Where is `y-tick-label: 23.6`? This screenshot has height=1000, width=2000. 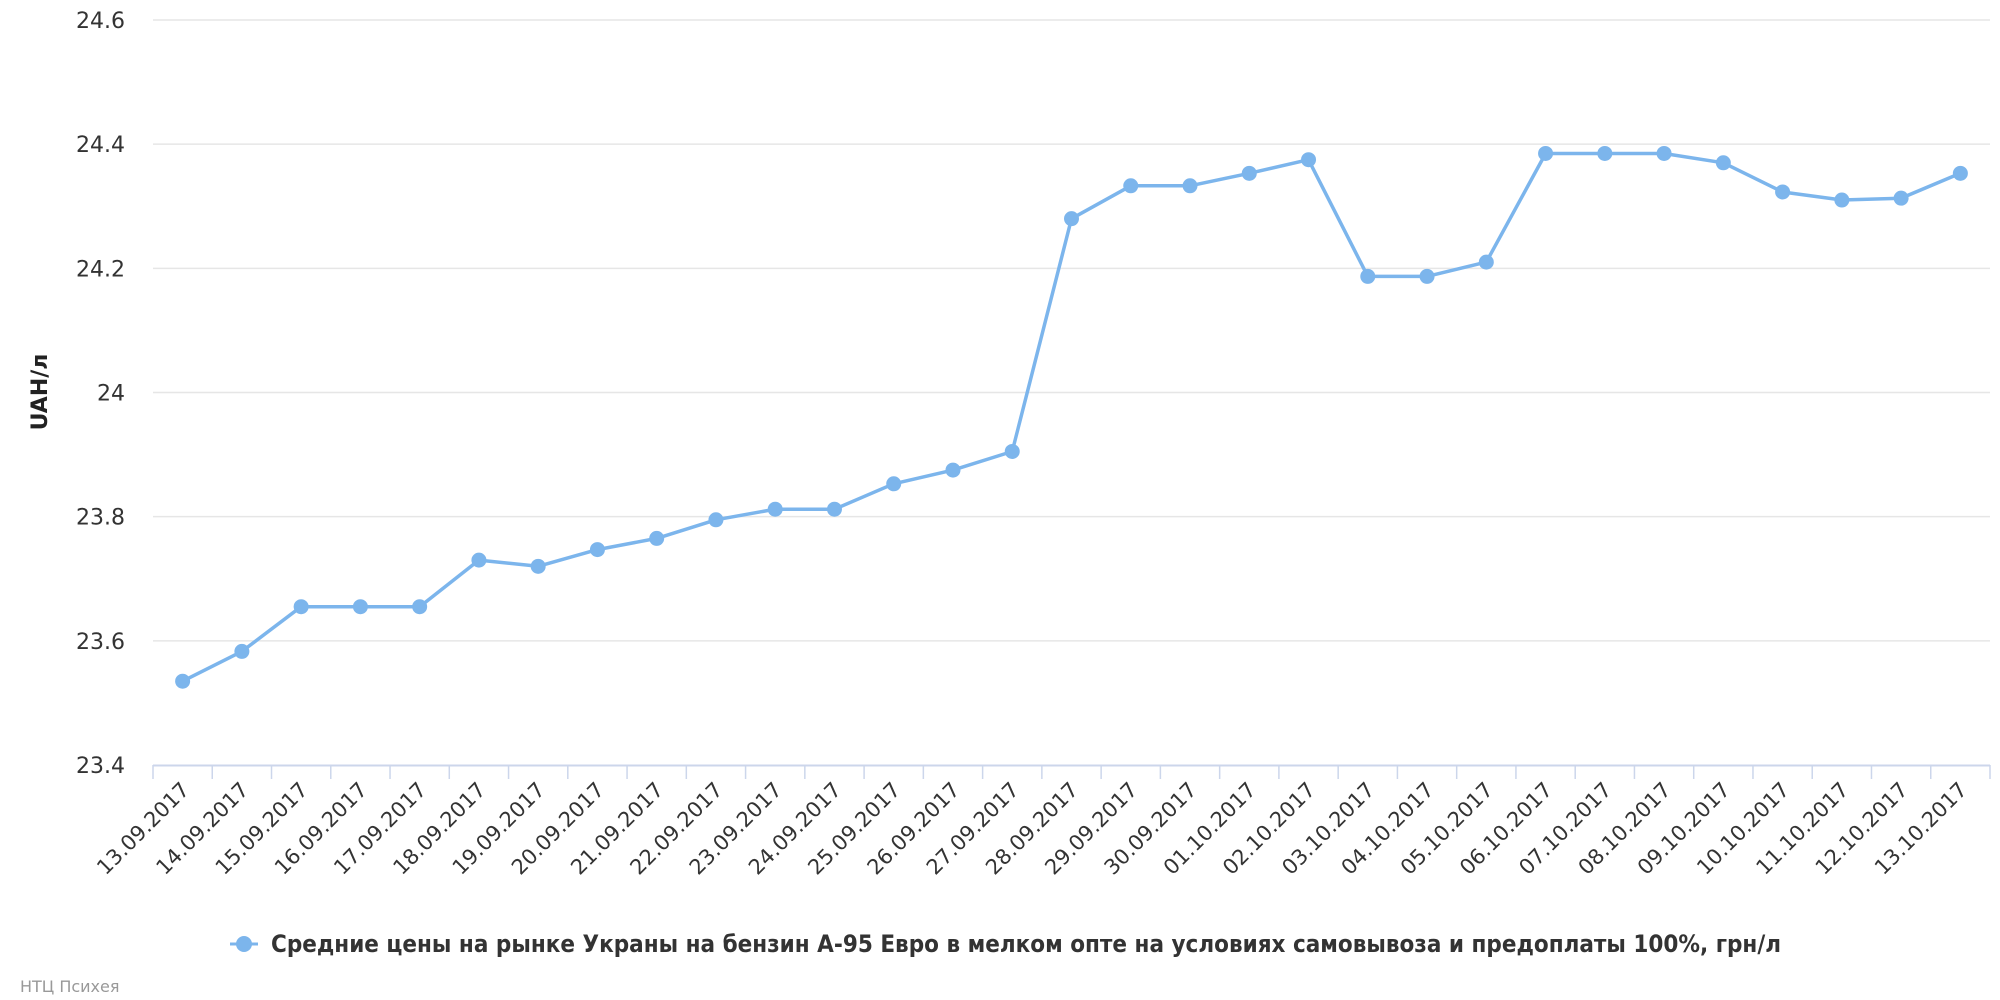 y-tick-label: 23.6 is located at coordinates (100, 642).